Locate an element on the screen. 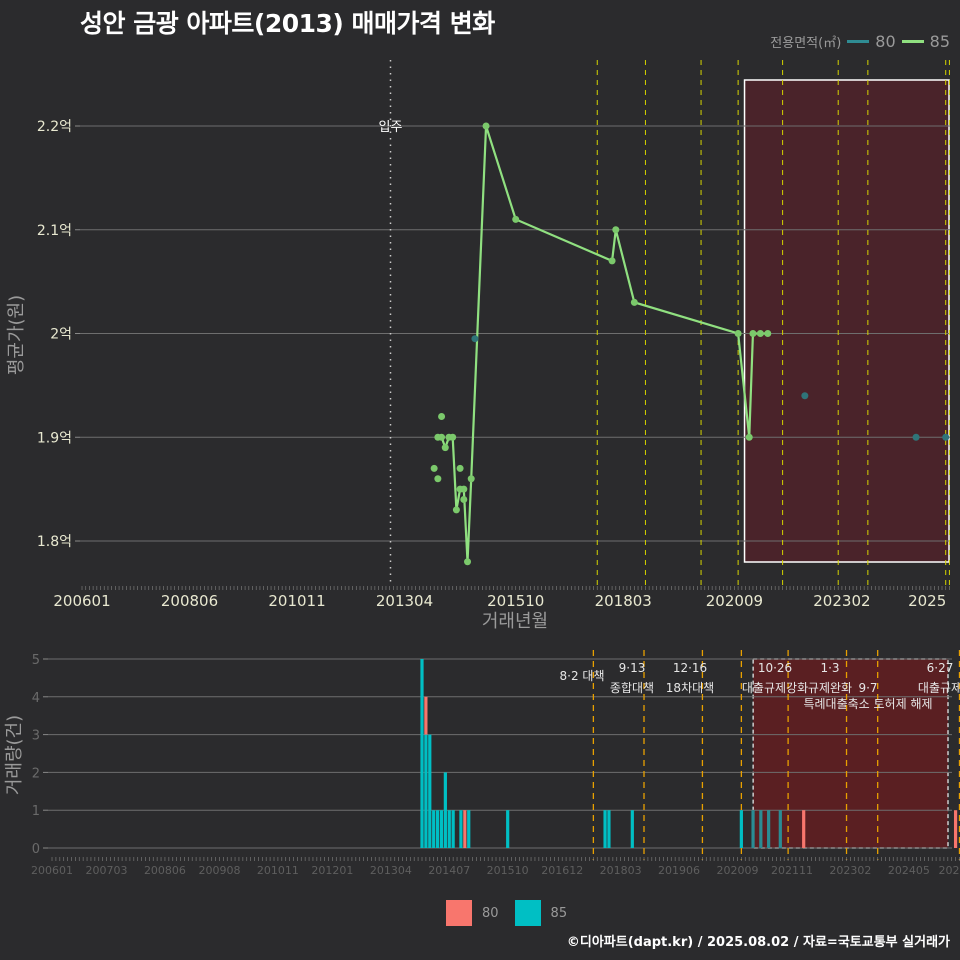 The height and width of the screenshot is (960, 960). x-tick-label: 2025 is located at coordinates (927, 601).